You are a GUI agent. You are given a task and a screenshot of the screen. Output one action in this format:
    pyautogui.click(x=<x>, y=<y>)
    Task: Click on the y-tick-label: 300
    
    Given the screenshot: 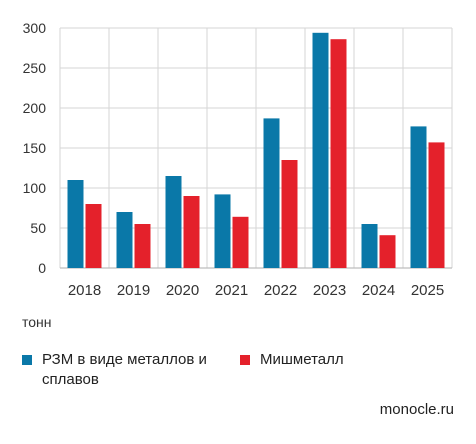 What is the action you would take?
    pyautogui.click(x=35, y=28)
    